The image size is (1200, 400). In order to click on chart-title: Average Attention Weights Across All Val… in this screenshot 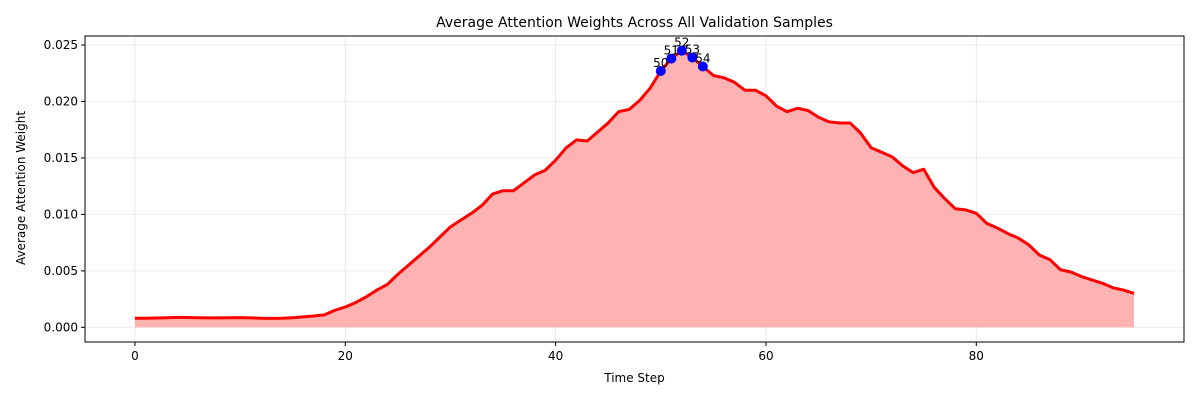, I will do `click(634, 23)`.